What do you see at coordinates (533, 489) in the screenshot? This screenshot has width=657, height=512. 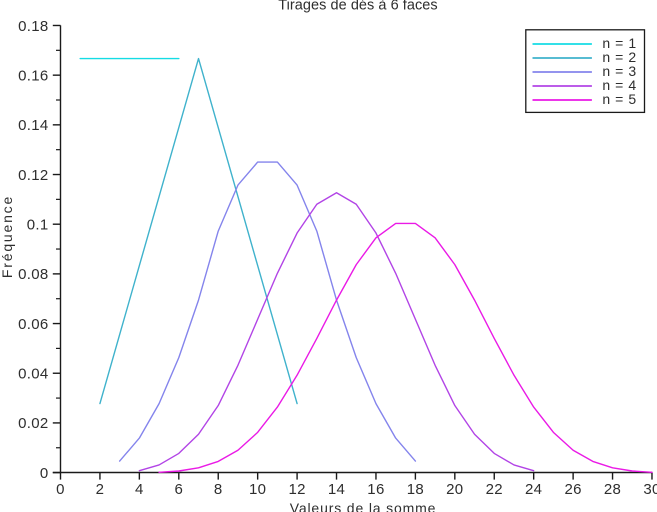 I see `svg-text: 24` at bounding box center [533, 489].